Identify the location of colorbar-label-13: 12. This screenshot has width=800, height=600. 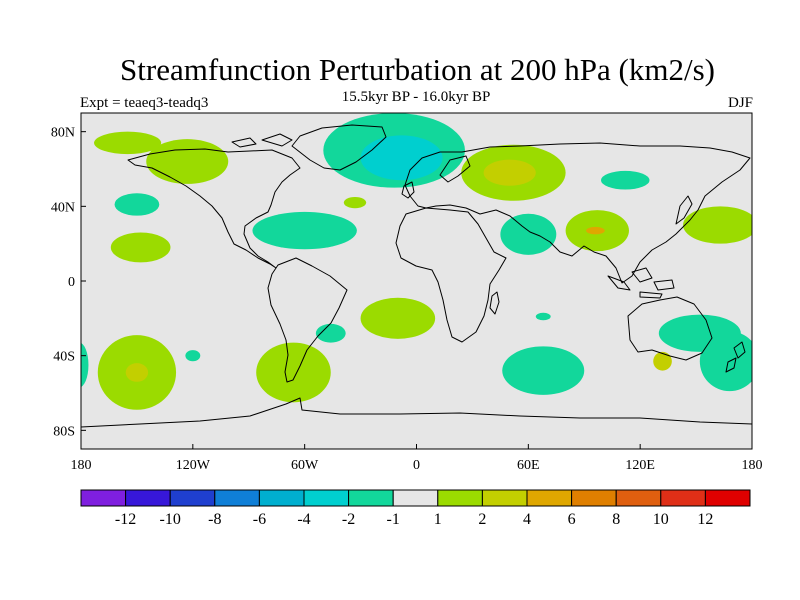
(705, 519).